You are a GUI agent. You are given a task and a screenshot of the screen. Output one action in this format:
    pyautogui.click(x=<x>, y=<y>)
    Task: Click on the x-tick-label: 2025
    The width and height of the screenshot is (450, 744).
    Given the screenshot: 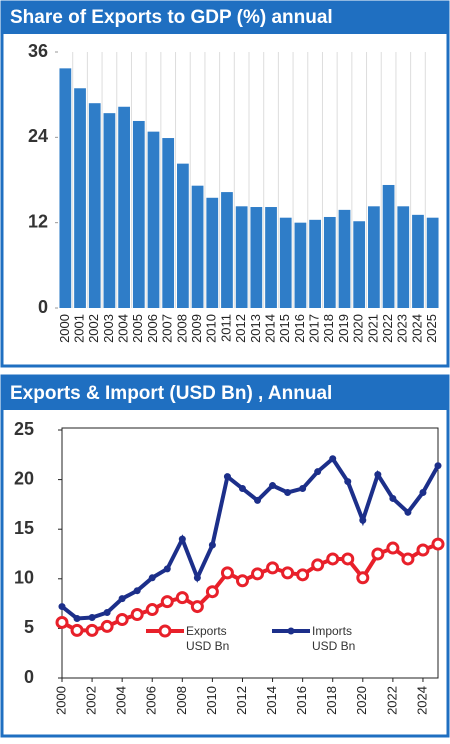 What is the action you would take?
    pyautogui.click(x=431, y=328)
    